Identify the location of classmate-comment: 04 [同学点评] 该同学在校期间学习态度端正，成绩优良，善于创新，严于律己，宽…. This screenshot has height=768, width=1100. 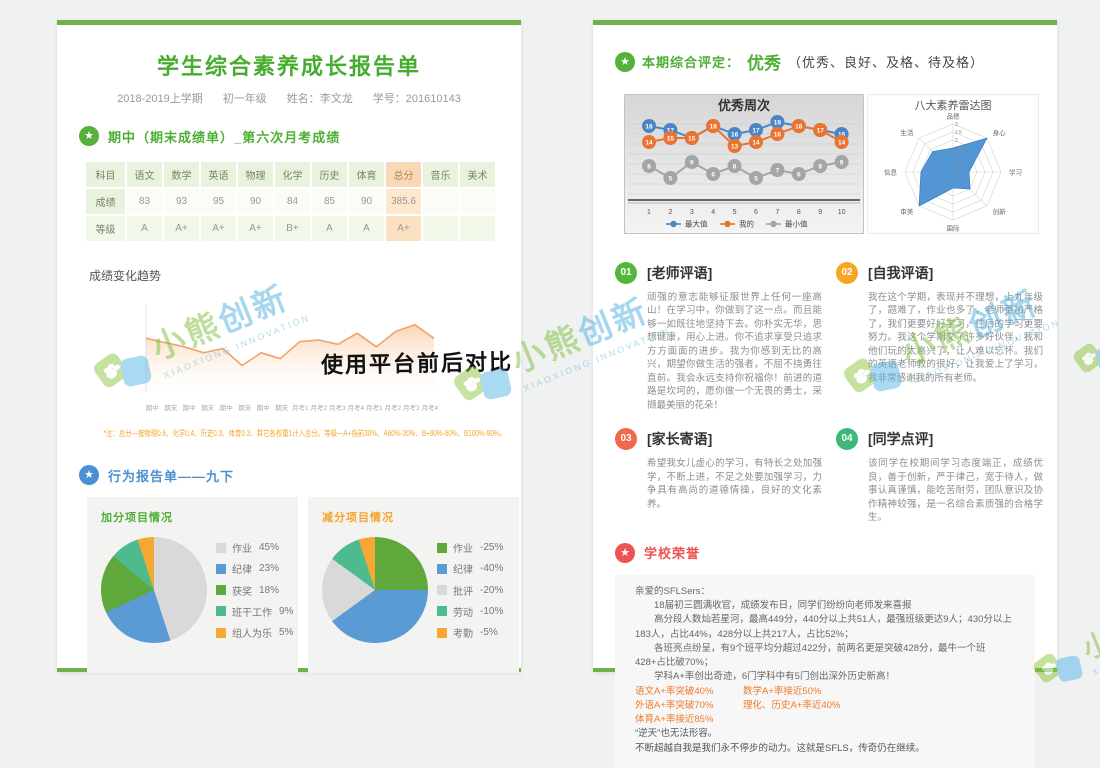
(939, 476).